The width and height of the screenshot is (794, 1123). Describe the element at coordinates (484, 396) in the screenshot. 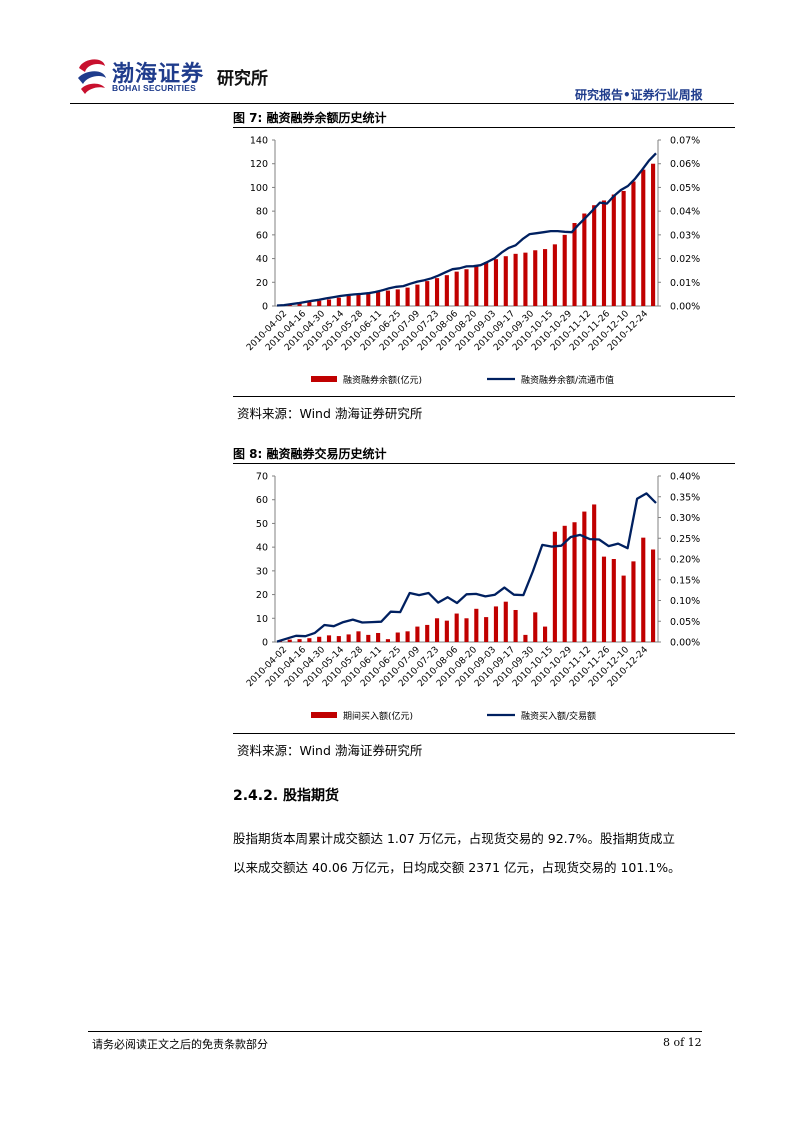

I see `figure7-source-rule` at that location.